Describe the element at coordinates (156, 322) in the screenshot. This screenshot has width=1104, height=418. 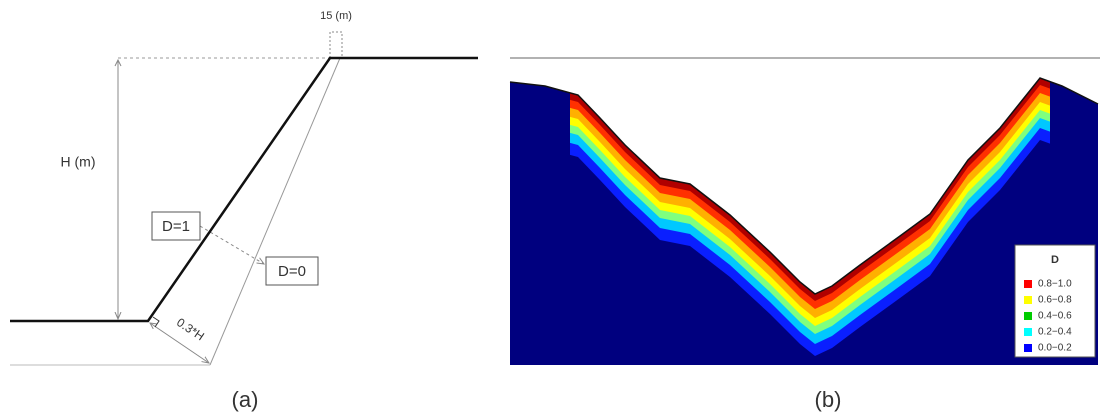
I see `right-angle` at that location.